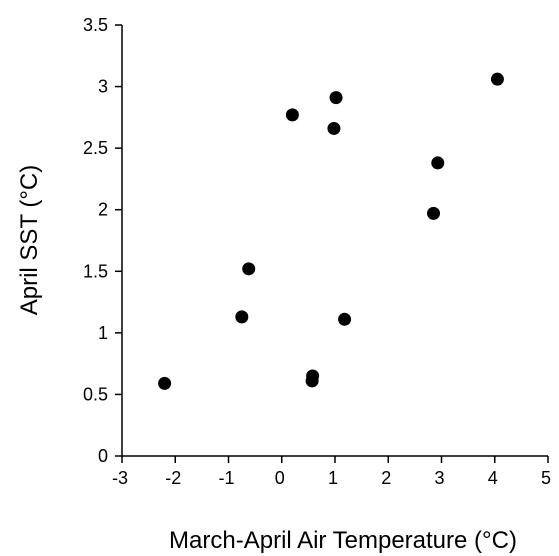 The height and width of the screenshot is (556, 559). Describe the element at coordinates (29, 240) in the screenshot. I see `y-axis-label: April SST (°C)` at that location.